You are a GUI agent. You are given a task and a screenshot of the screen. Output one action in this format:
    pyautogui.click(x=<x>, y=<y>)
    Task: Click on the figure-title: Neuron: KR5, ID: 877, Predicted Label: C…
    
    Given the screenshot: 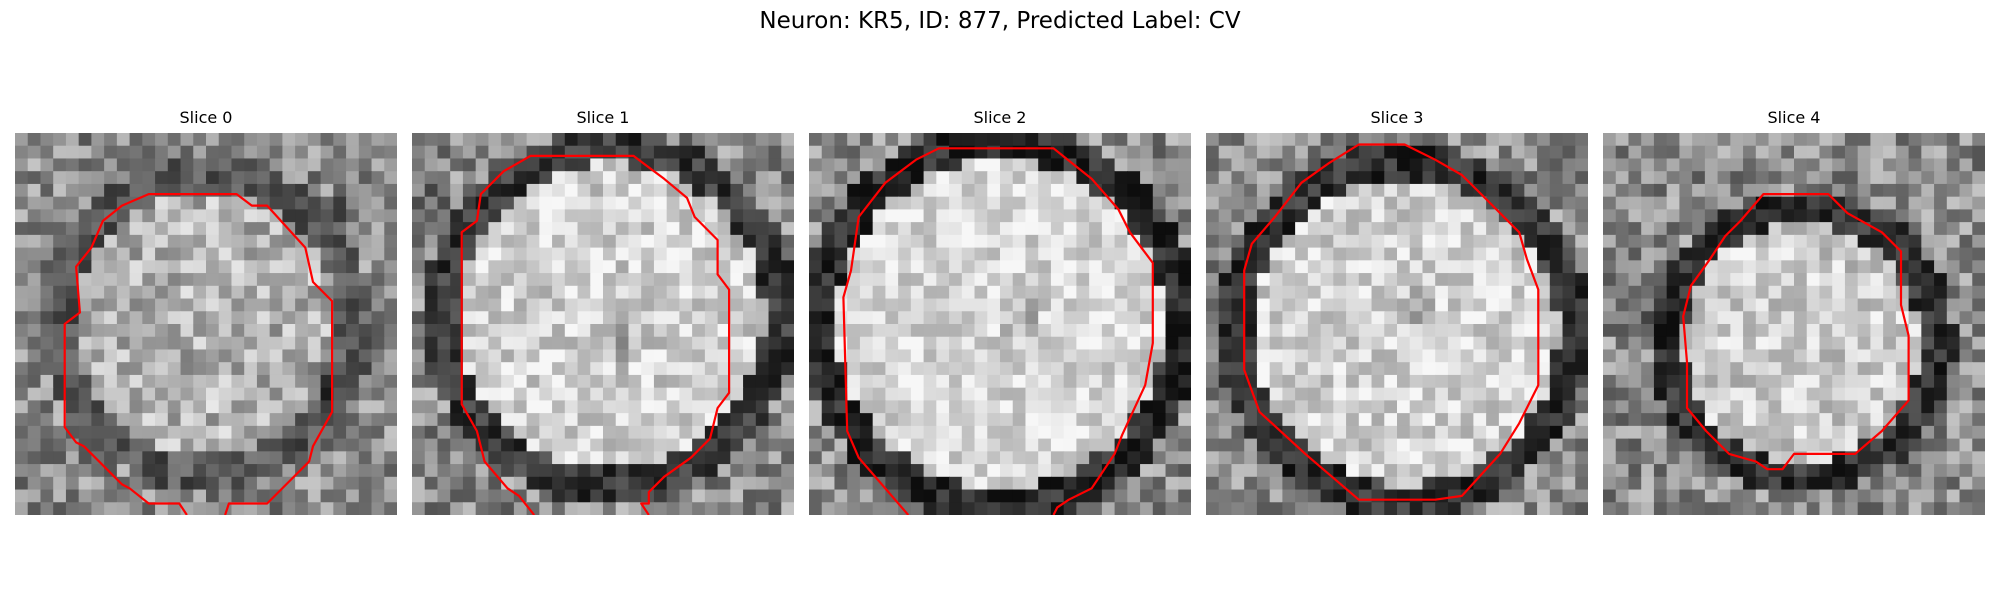 What is the action you would take?
    pyautogui.click(x=1000, y=21)
    